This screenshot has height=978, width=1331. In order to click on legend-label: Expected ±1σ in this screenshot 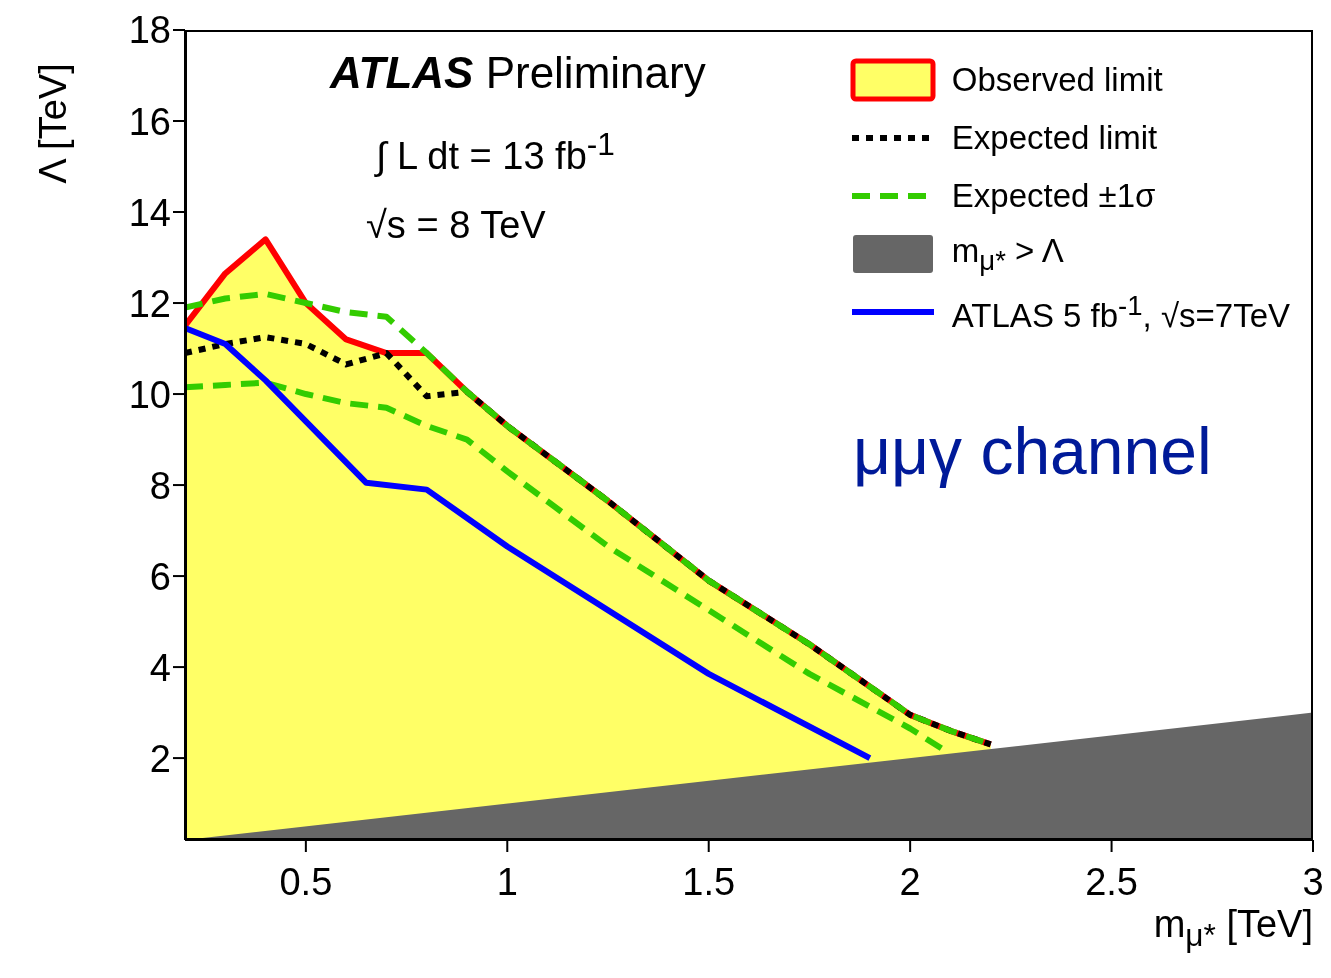, I will do `click(1053, 196)`.